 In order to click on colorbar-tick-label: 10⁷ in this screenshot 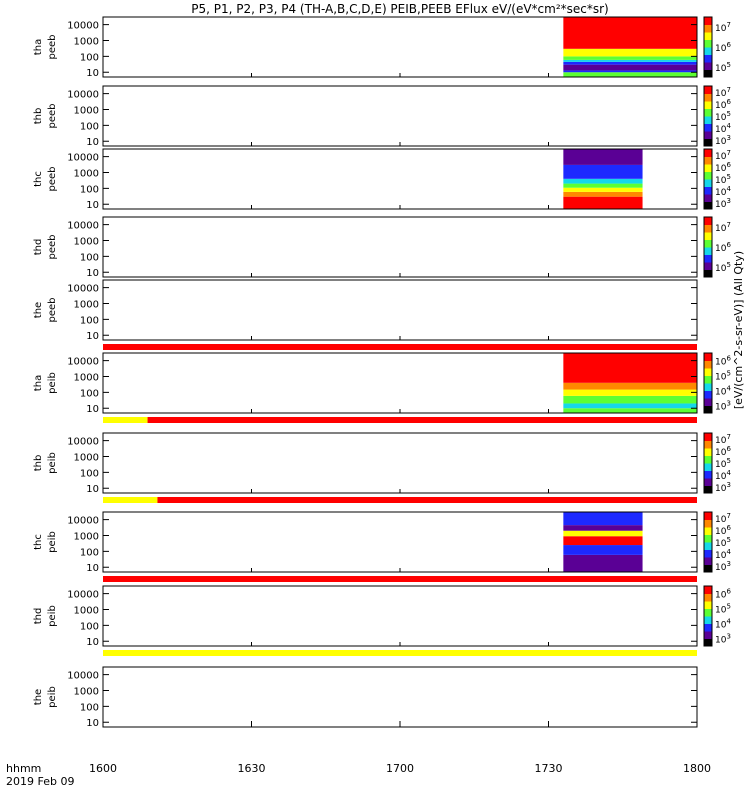, I will do `click(723, 27)`.